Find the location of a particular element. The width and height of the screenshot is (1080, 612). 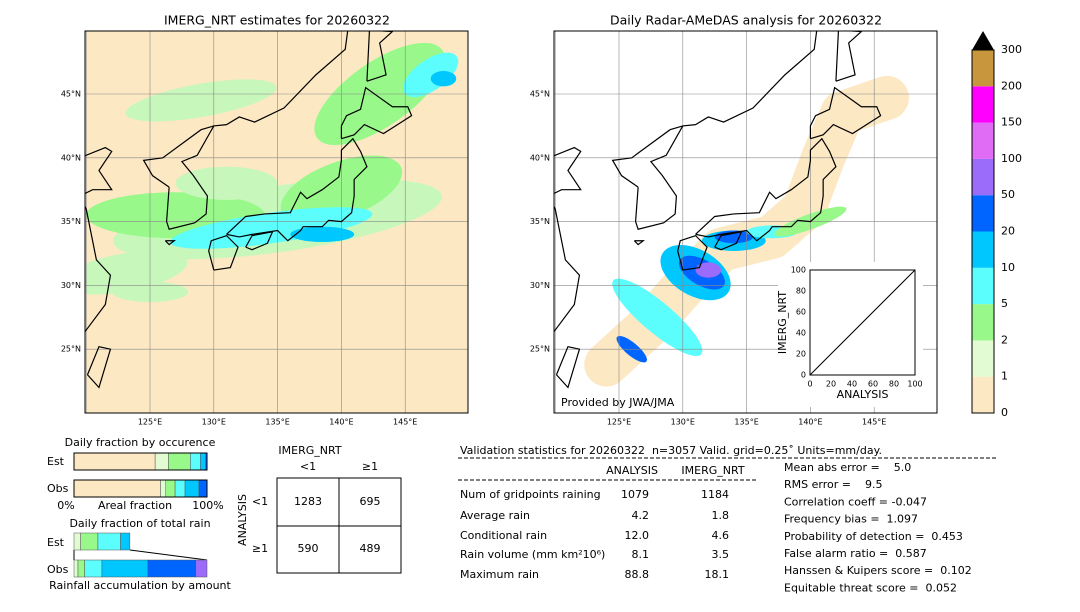

cell: 489 is located at coordinates (370, 548).